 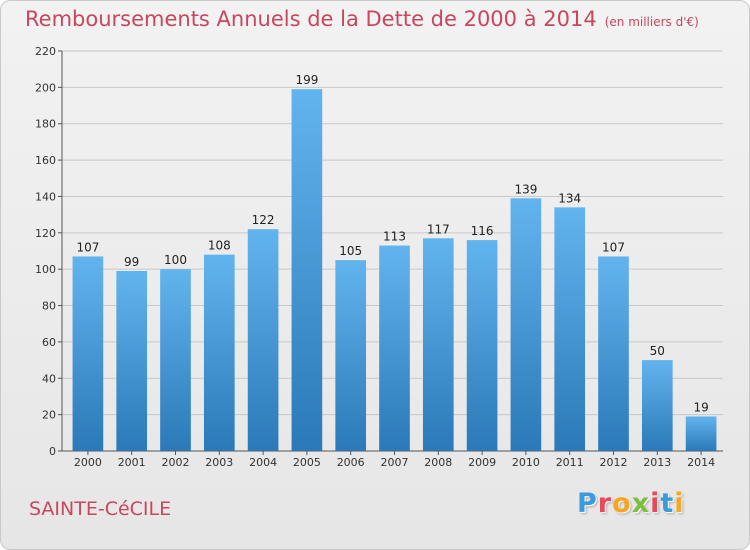 I want to click on y-tick-label: 80, so click(x=49, y=306).